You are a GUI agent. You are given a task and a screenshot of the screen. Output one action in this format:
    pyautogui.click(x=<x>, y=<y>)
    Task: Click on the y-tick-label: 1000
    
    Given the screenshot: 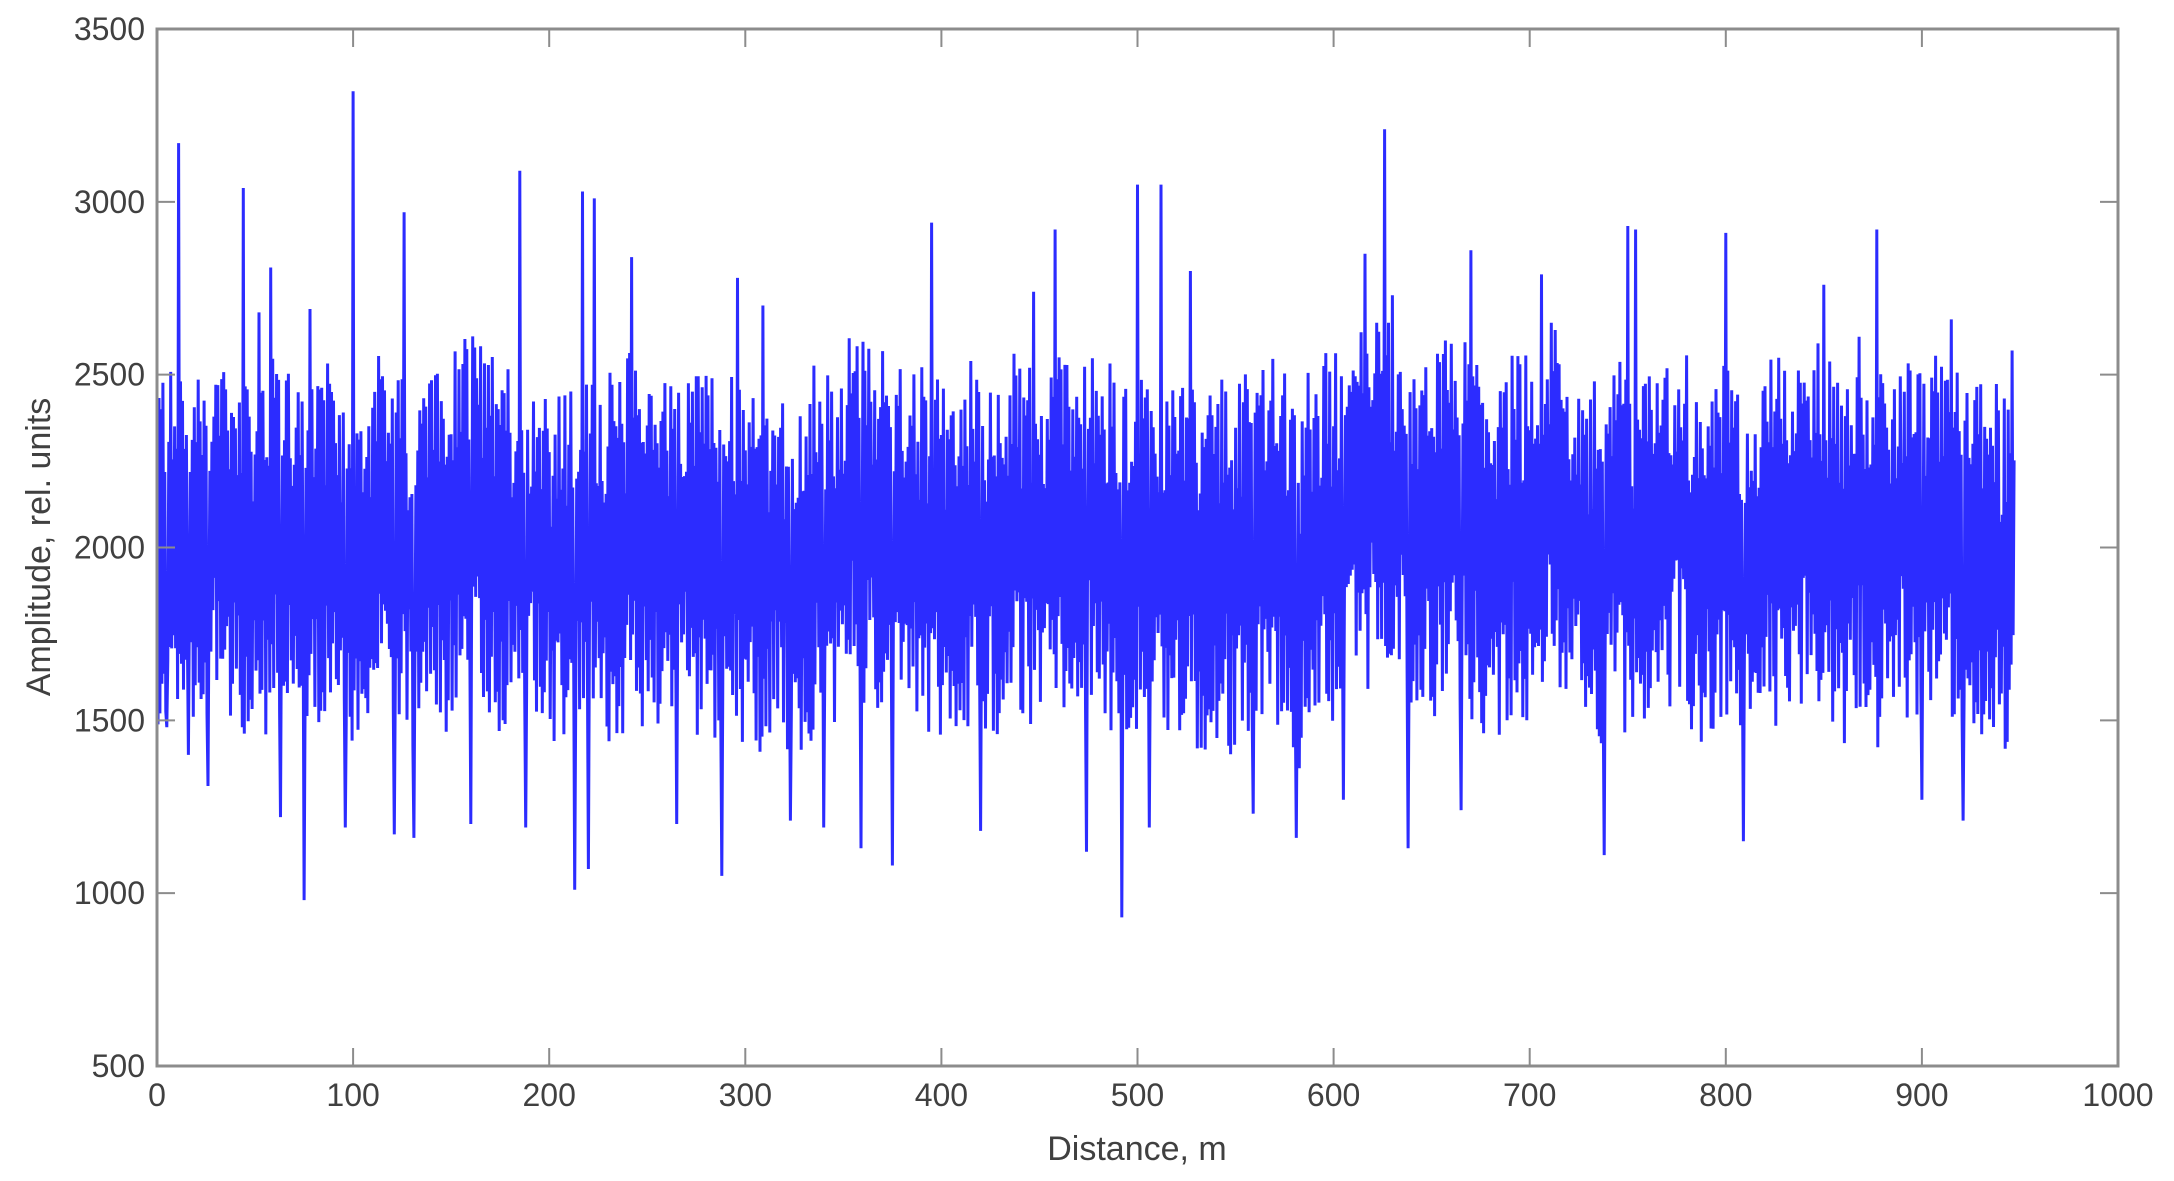 What is the action you would take?
    pyautogui.click(x=109, y=893)
    